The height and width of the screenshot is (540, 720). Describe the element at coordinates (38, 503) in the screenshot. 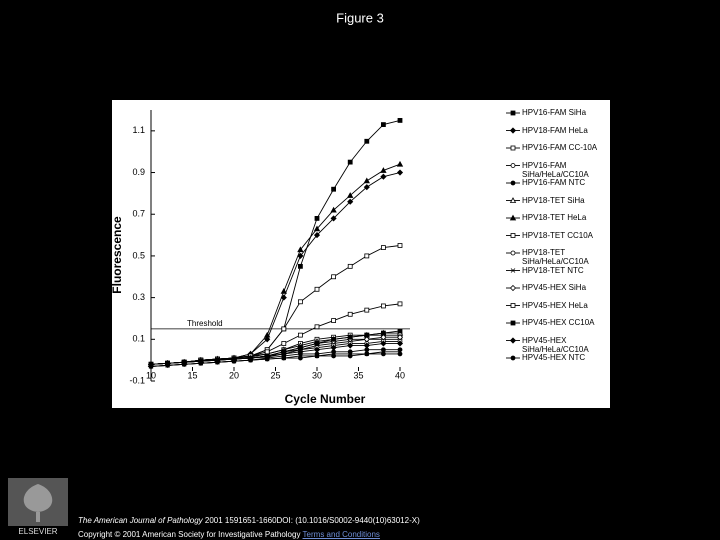

I see `logo-tree-shape` at that location.